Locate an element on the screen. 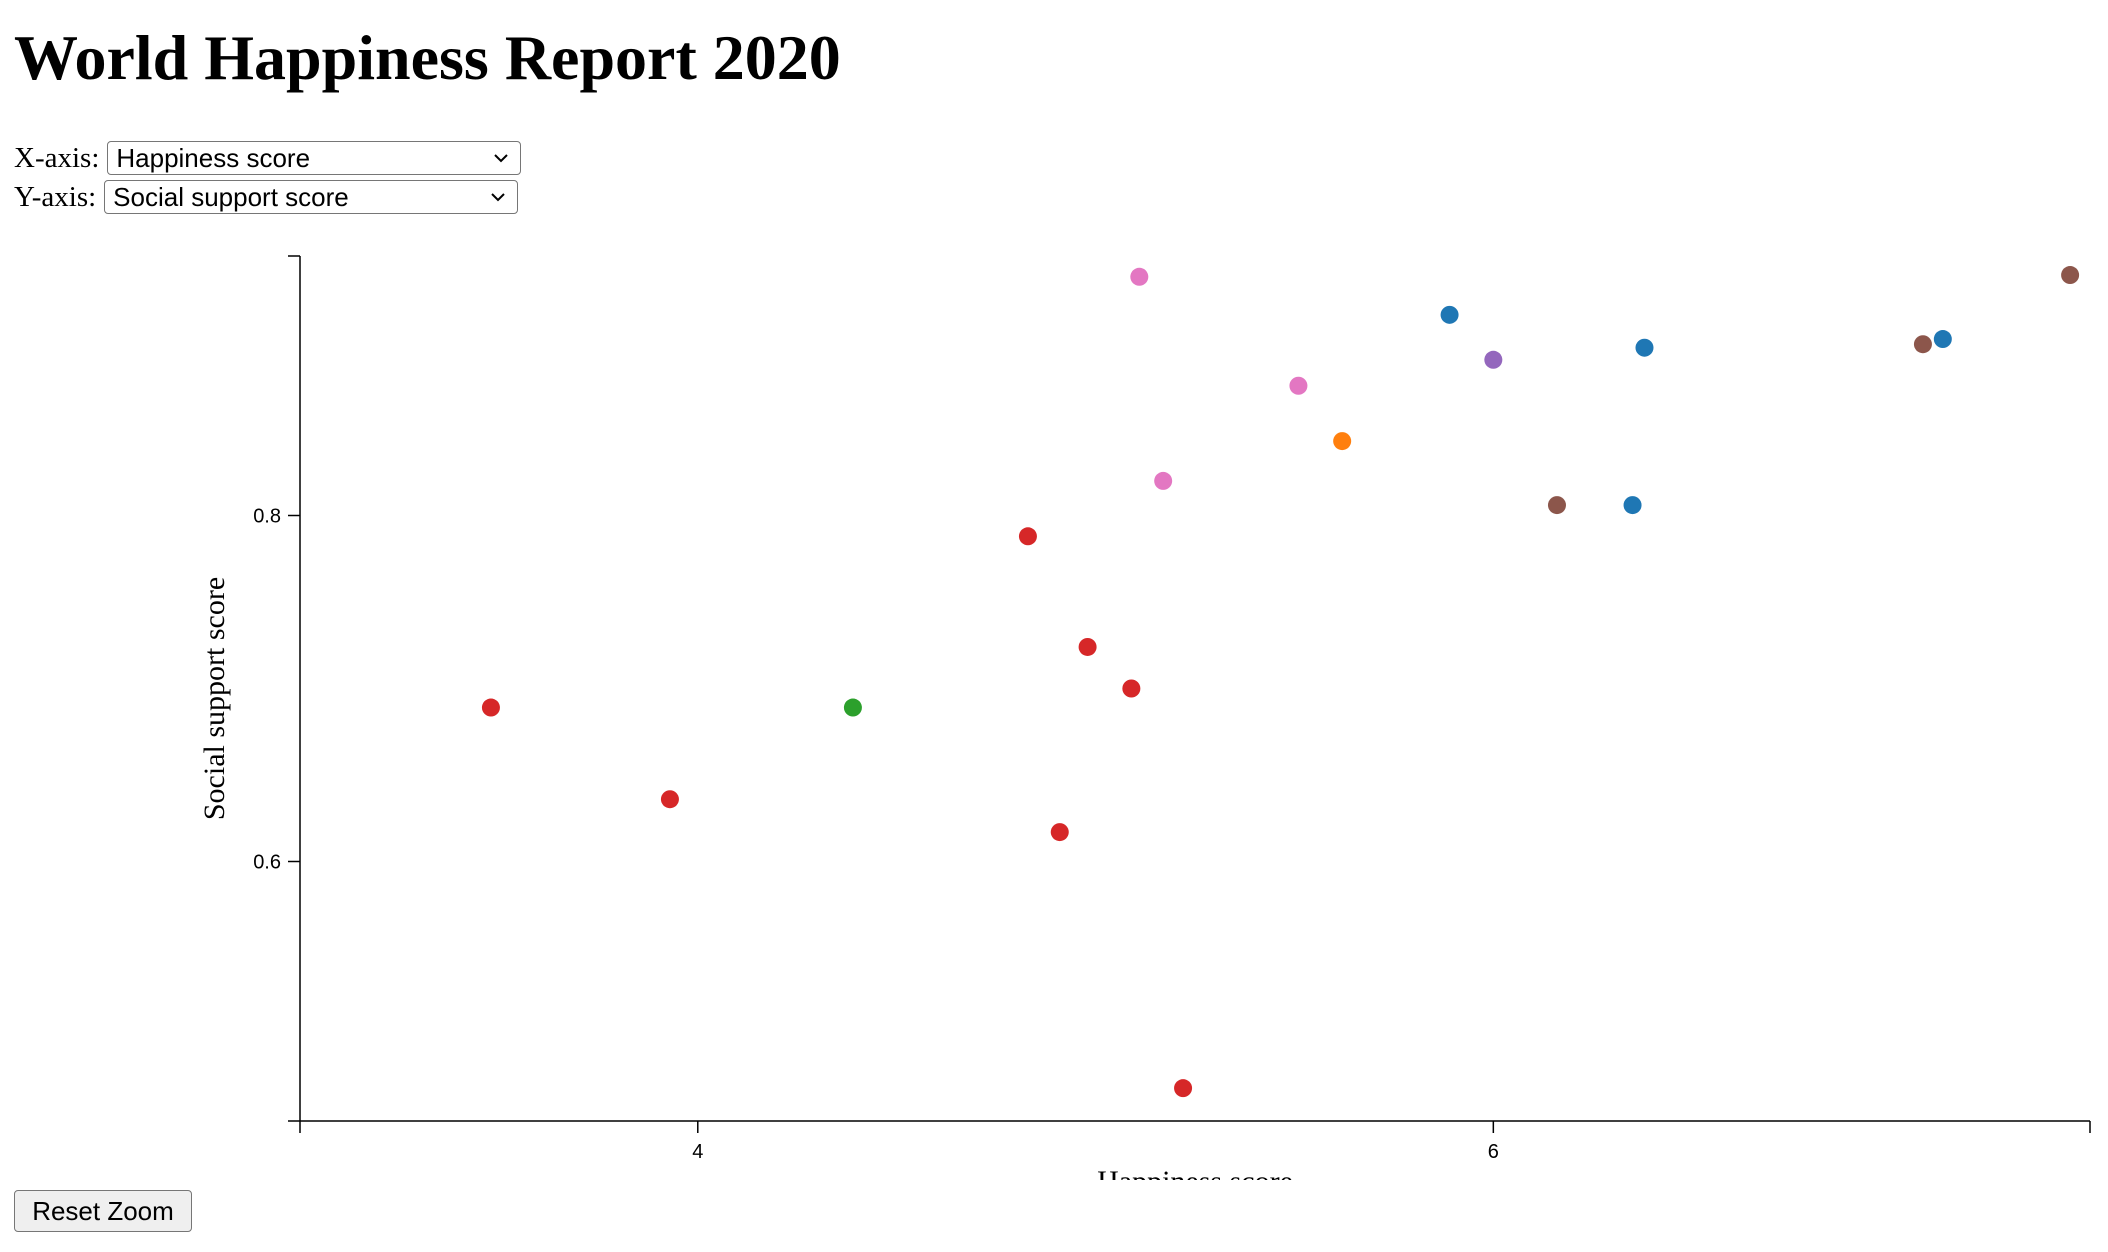 Image resolution: width=2108 pixels, height=1252 pixels. reset-zoom-button: Reset Zoom is located at coordinates (103, 1211).